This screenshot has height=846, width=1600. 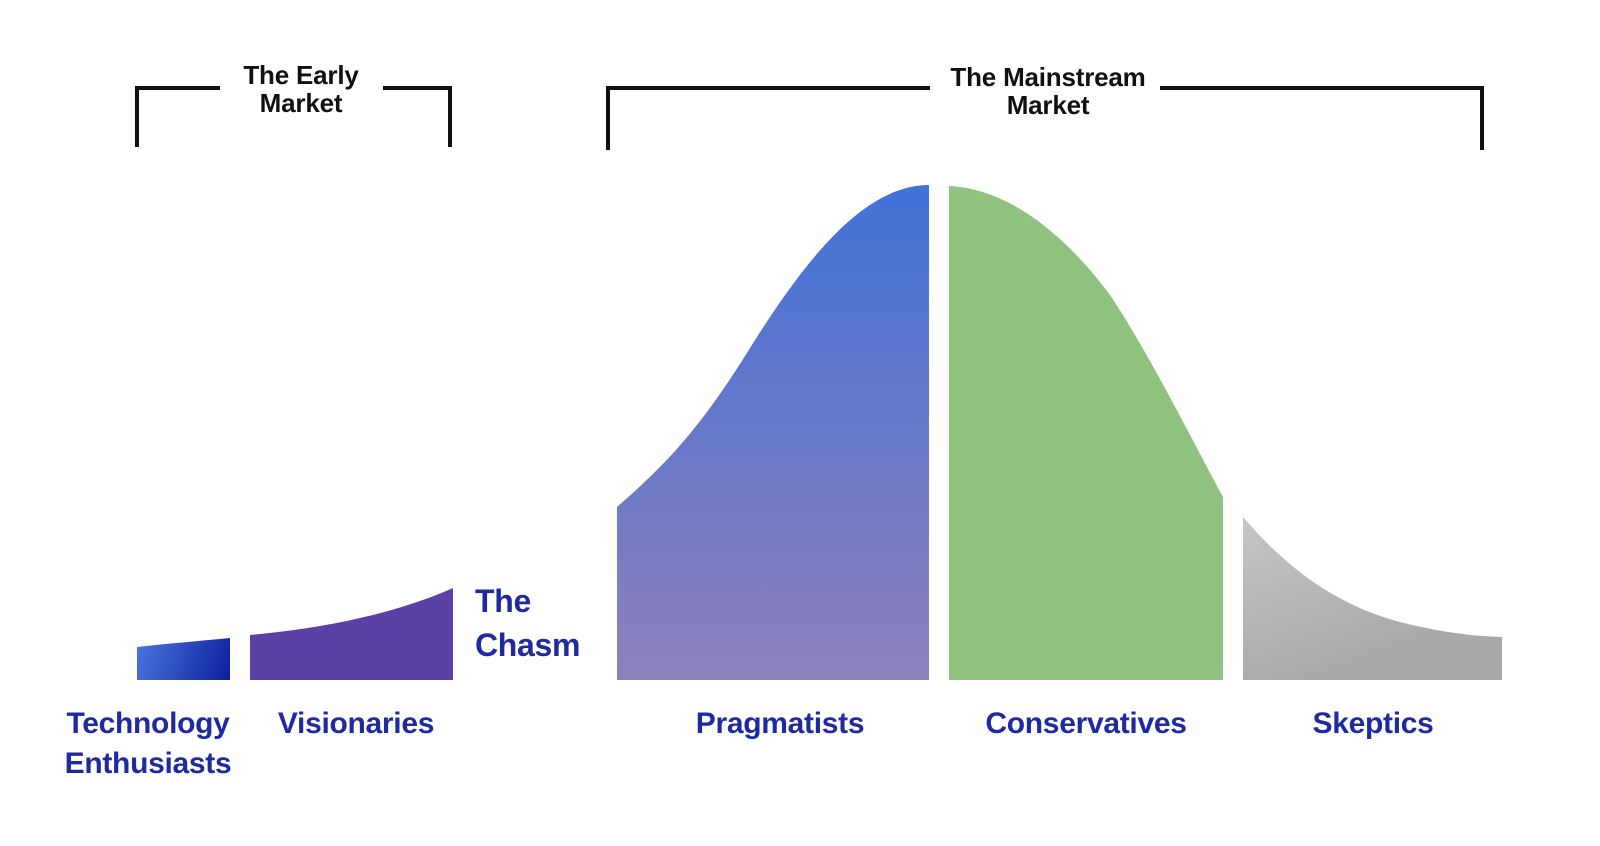 I want to click on label-conservatives: Conservatives, so click(x=1086, y=724).